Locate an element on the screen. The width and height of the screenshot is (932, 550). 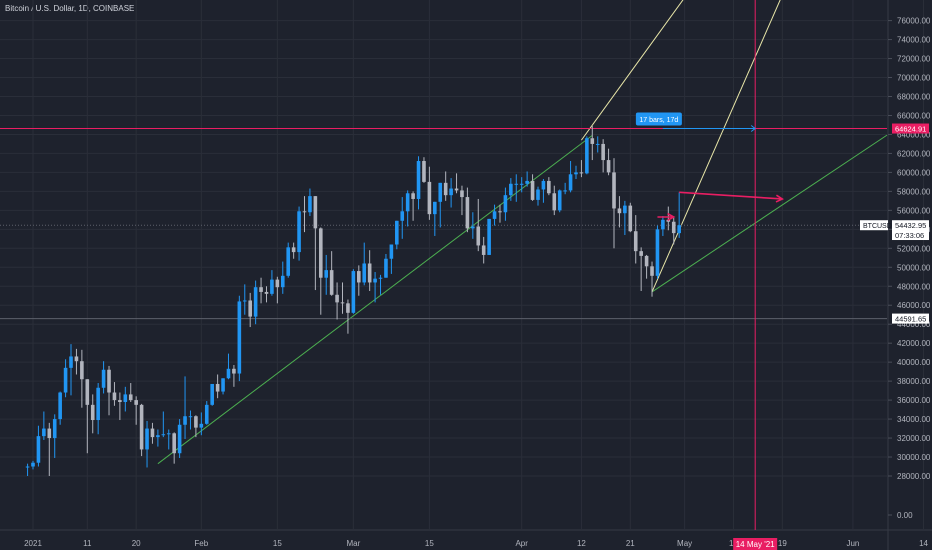
y-tick-label: 62000.00 is located at coordinates (914, 153).